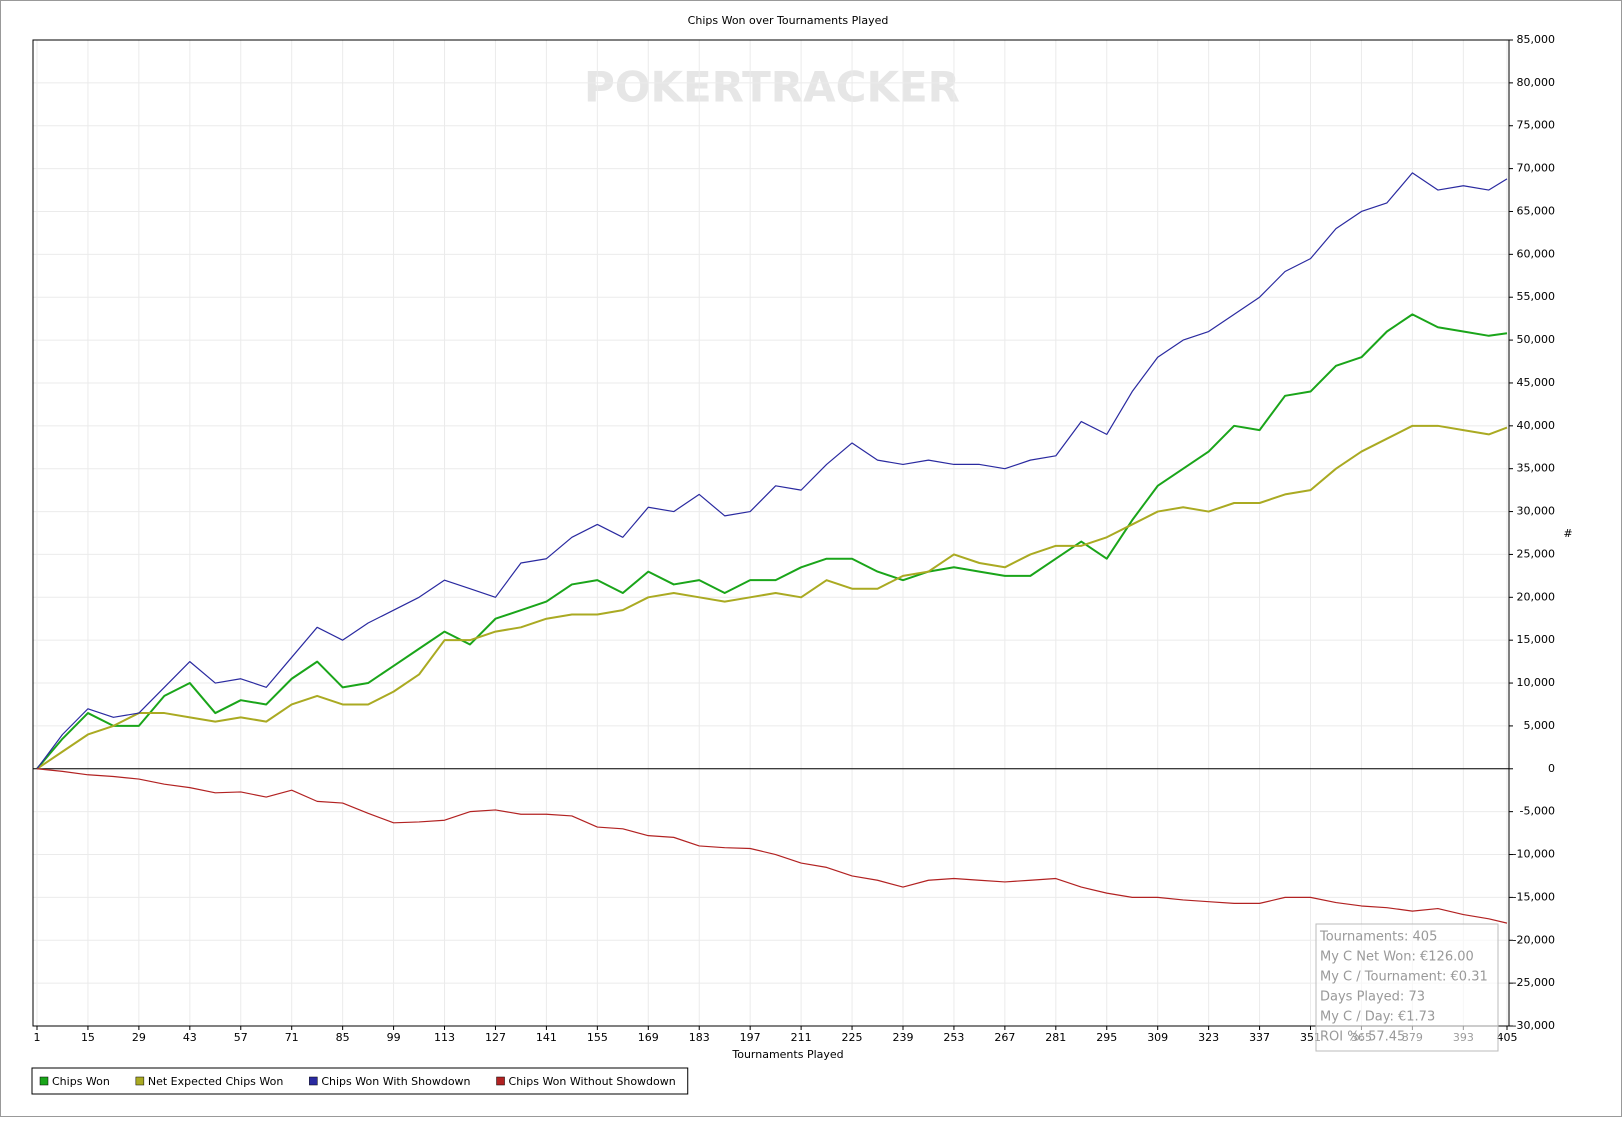  Describe the element at coordinates (1536, 425) in the screenshot. I see `y-tick-label: 40,000` at that location.